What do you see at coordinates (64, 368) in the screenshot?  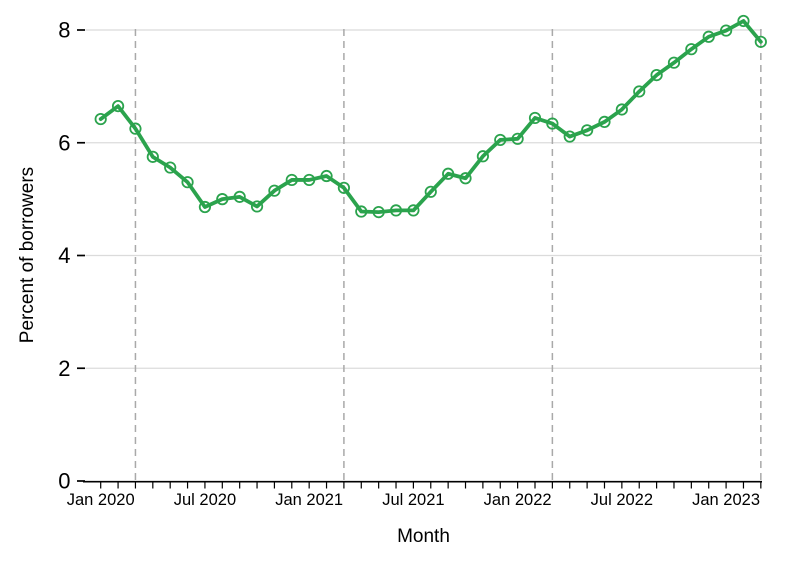 I see `y-tick-label: 2` at bounding box center [64, 368].